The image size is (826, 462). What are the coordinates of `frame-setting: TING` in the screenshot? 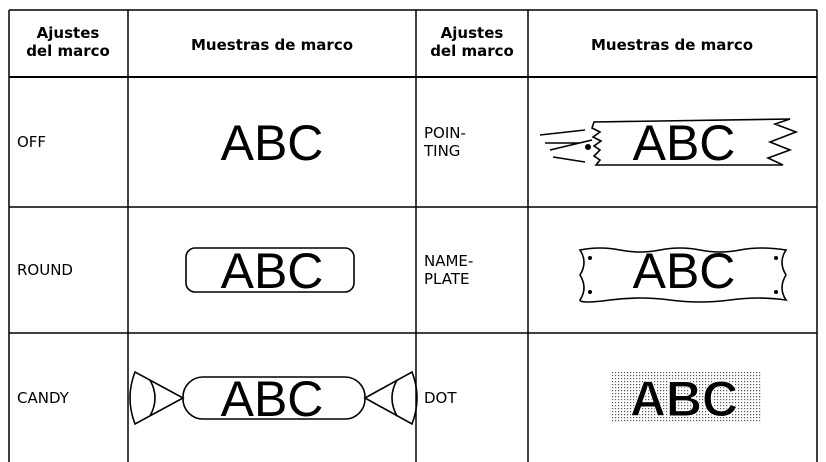 It's located at (441, 151).